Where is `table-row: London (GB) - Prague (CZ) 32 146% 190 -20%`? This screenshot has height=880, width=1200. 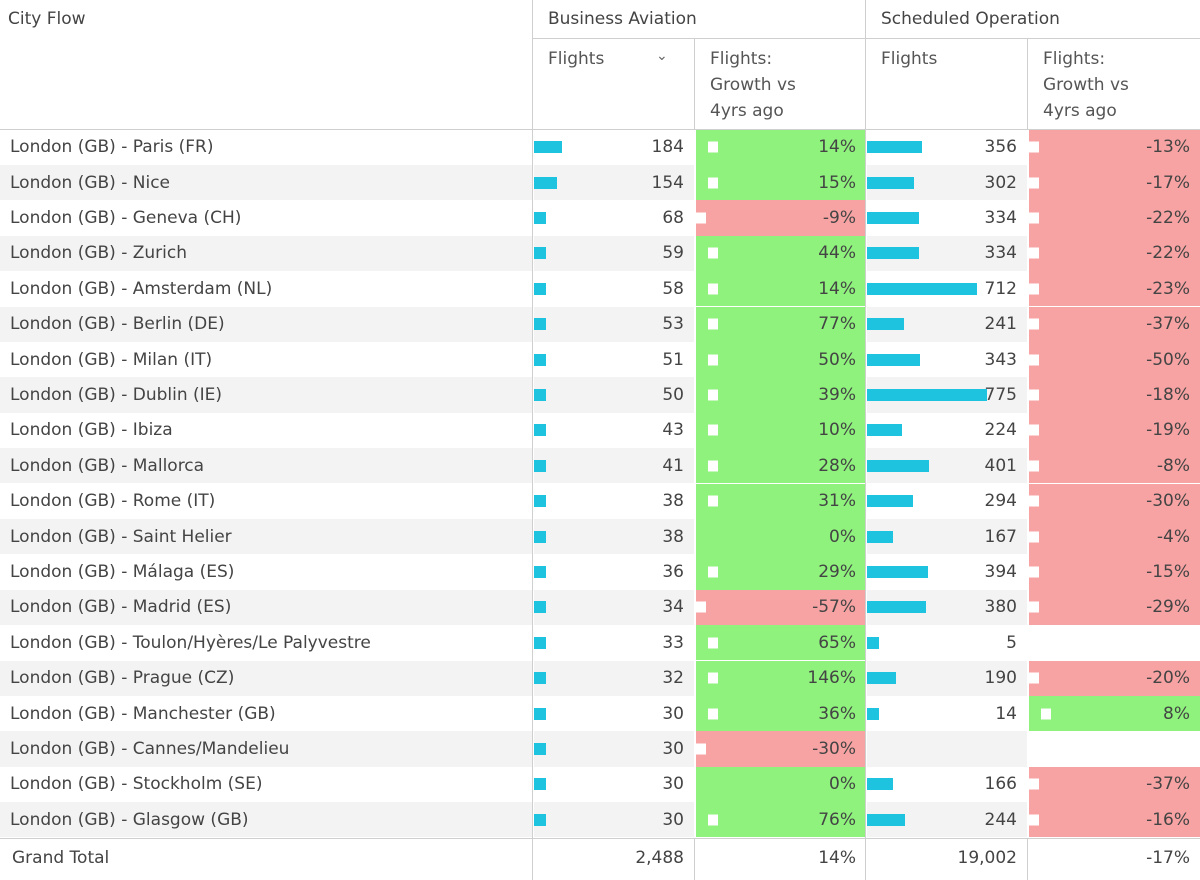
table-row: London (GB) - Prague (CZ) 32 146% 190 -20% is located at coordinates (600, 678).